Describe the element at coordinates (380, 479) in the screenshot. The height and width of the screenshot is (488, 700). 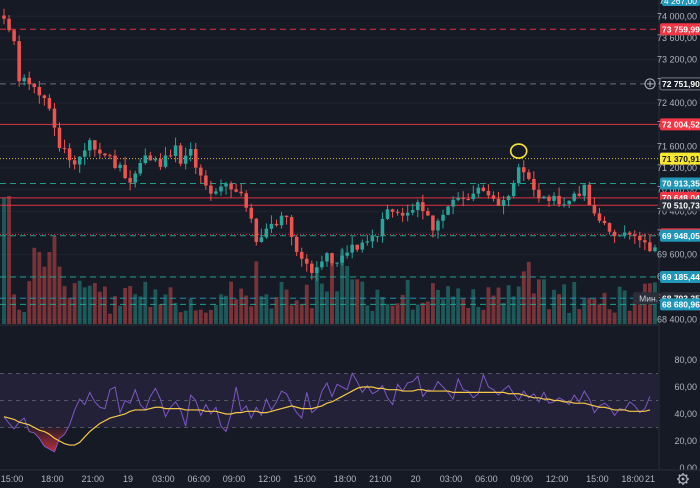
I see `time-tick-label: 21:00` at that location.